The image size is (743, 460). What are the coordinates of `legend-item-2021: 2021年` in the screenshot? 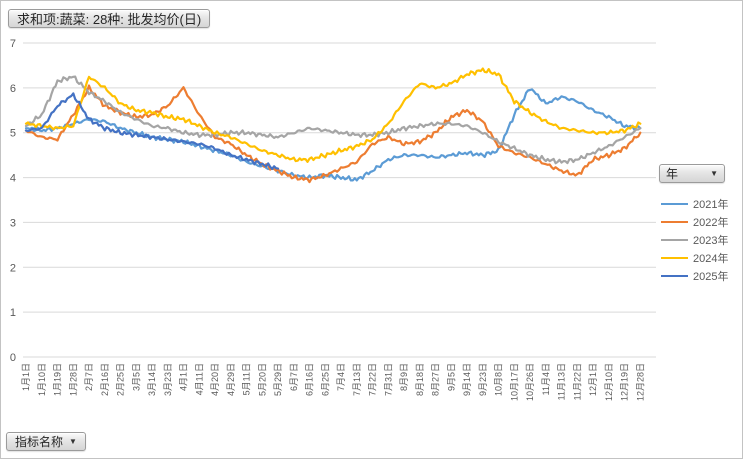 It's located at (694, 204).